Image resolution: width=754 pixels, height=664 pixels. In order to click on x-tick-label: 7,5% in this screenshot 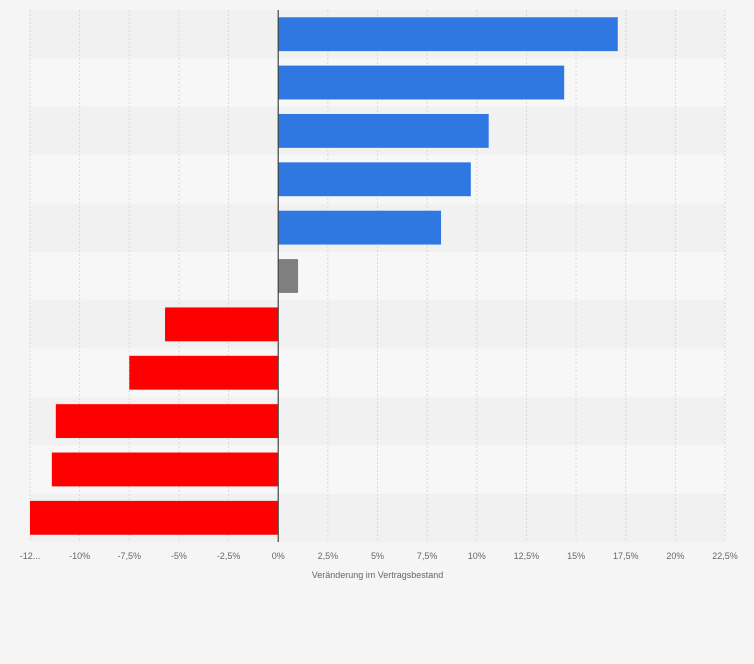, I will do `click(427, 556)`.